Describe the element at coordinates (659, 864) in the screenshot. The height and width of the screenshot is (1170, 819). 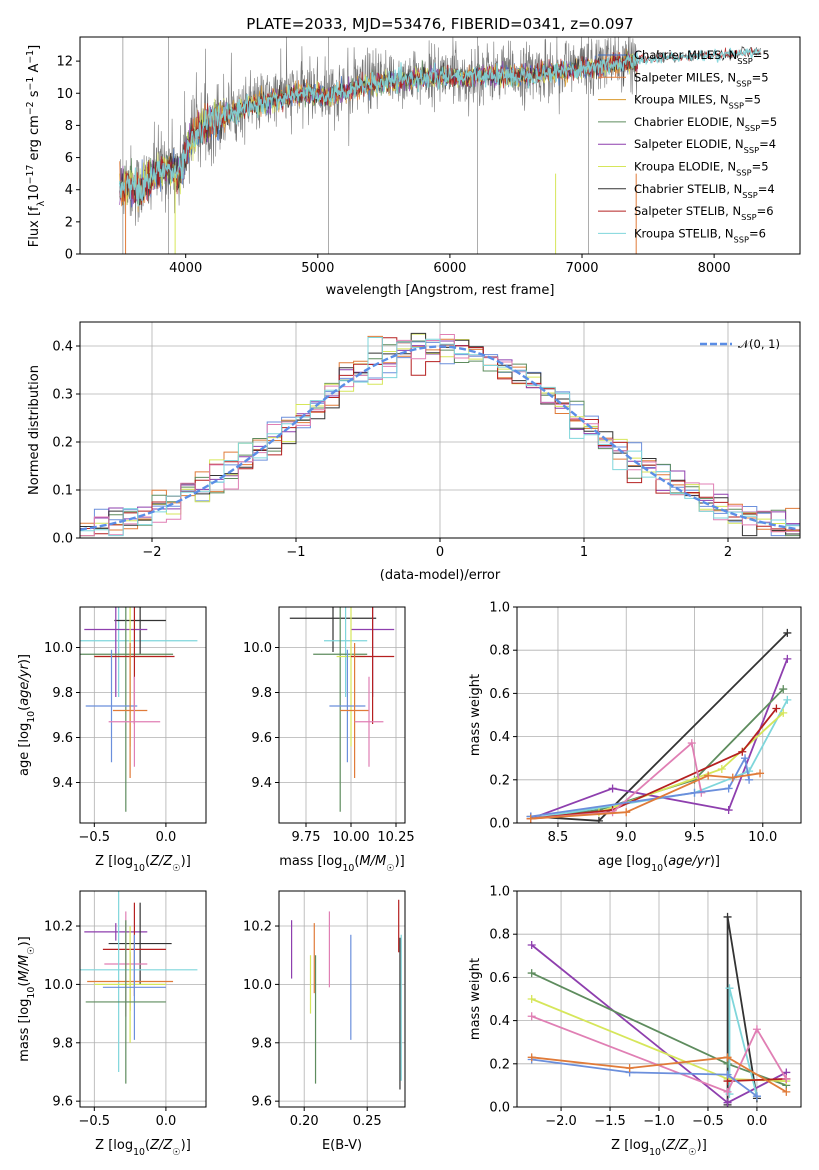
I see `x-axis-label: age [log10(age/yr)]` at that location.